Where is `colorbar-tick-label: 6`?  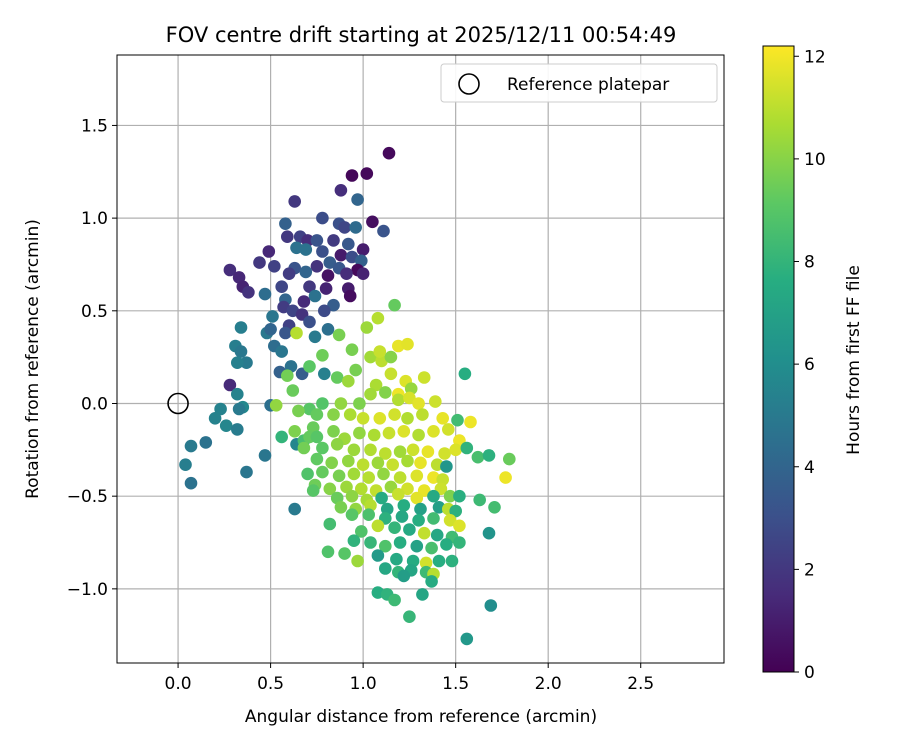
colorbar-tick-label: 6 is located at coordinates (809, 365).